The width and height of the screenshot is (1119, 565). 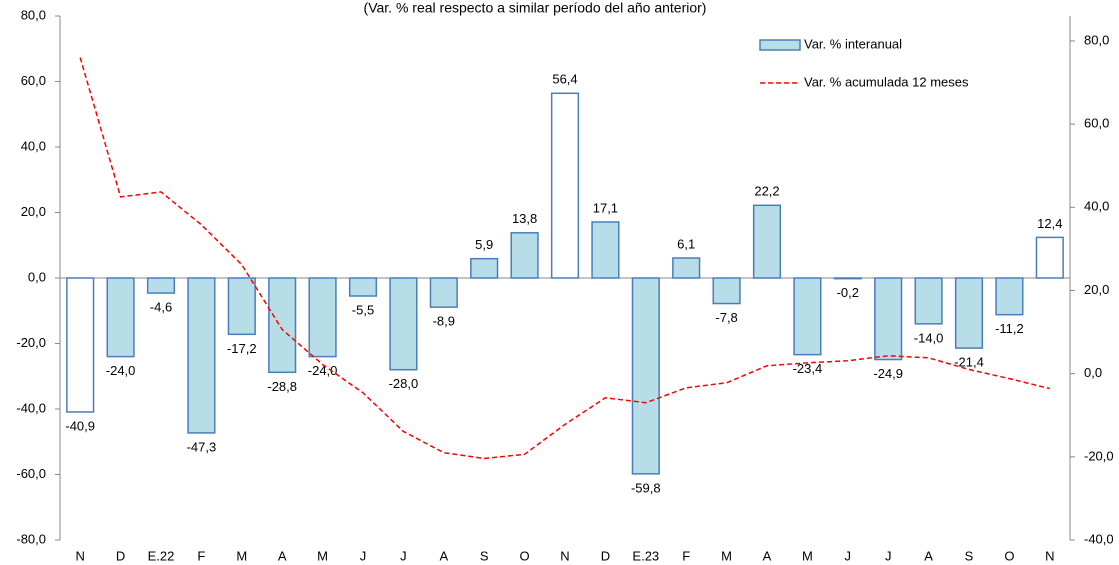 What do you see at coordinates (404, 383) in the screenshot?
I see `data-label: -28,0` at bounding box center [404, 383].